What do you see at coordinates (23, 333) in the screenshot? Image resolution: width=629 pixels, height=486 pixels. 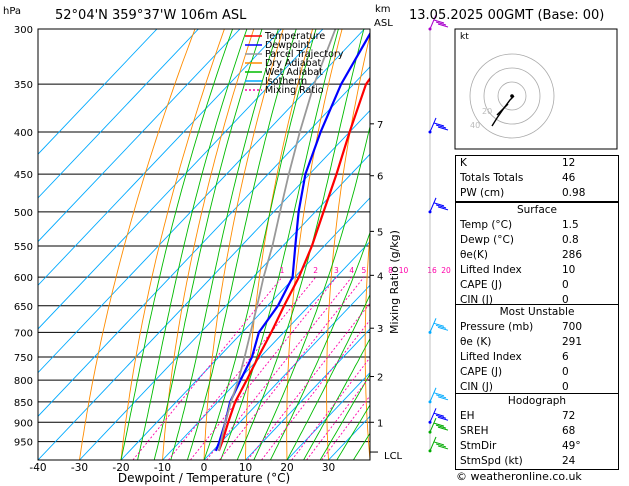 I see `pressure-tick-label: 700` at bounding box center [23, 333].